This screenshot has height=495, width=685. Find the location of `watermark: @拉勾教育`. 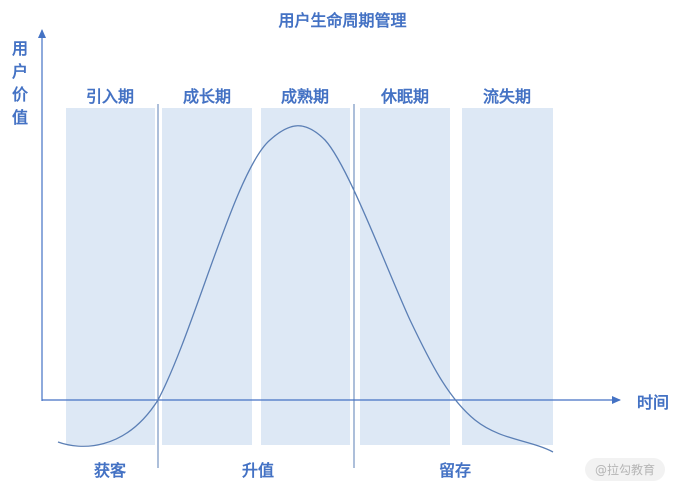

watermark: @拉勾教育 is located at coordinates (625, 469).